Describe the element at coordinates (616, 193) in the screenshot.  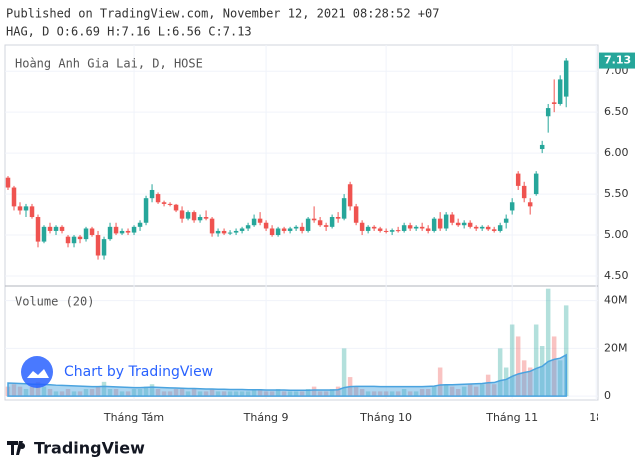
I see `y-tick-label: 5.50` at that location.